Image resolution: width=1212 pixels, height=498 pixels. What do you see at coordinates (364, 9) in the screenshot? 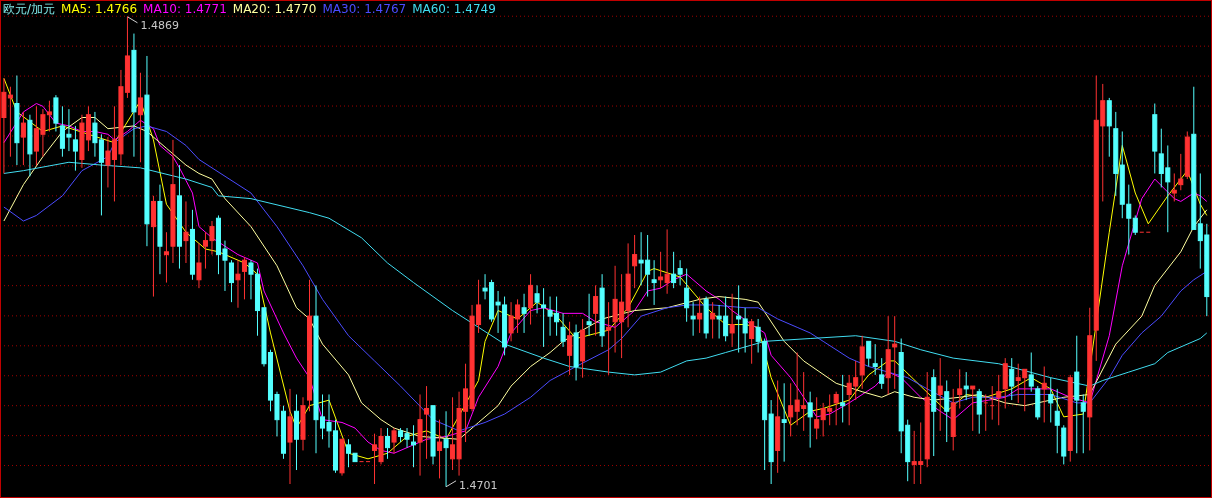
I see `text: MA30: 1.4767` at bounding box center [364, 9].